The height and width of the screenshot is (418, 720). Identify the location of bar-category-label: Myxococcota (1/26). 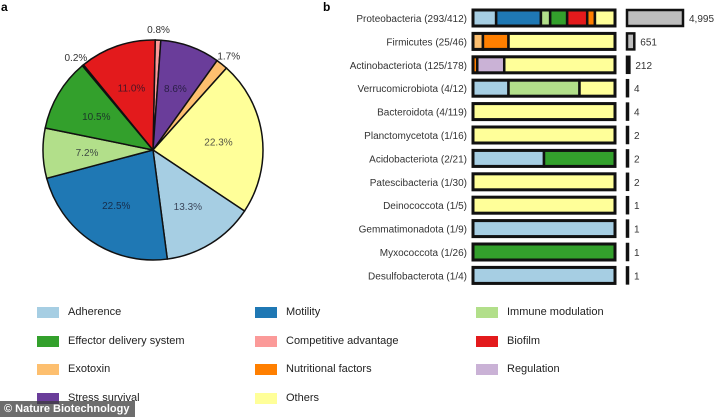
(423, 253).